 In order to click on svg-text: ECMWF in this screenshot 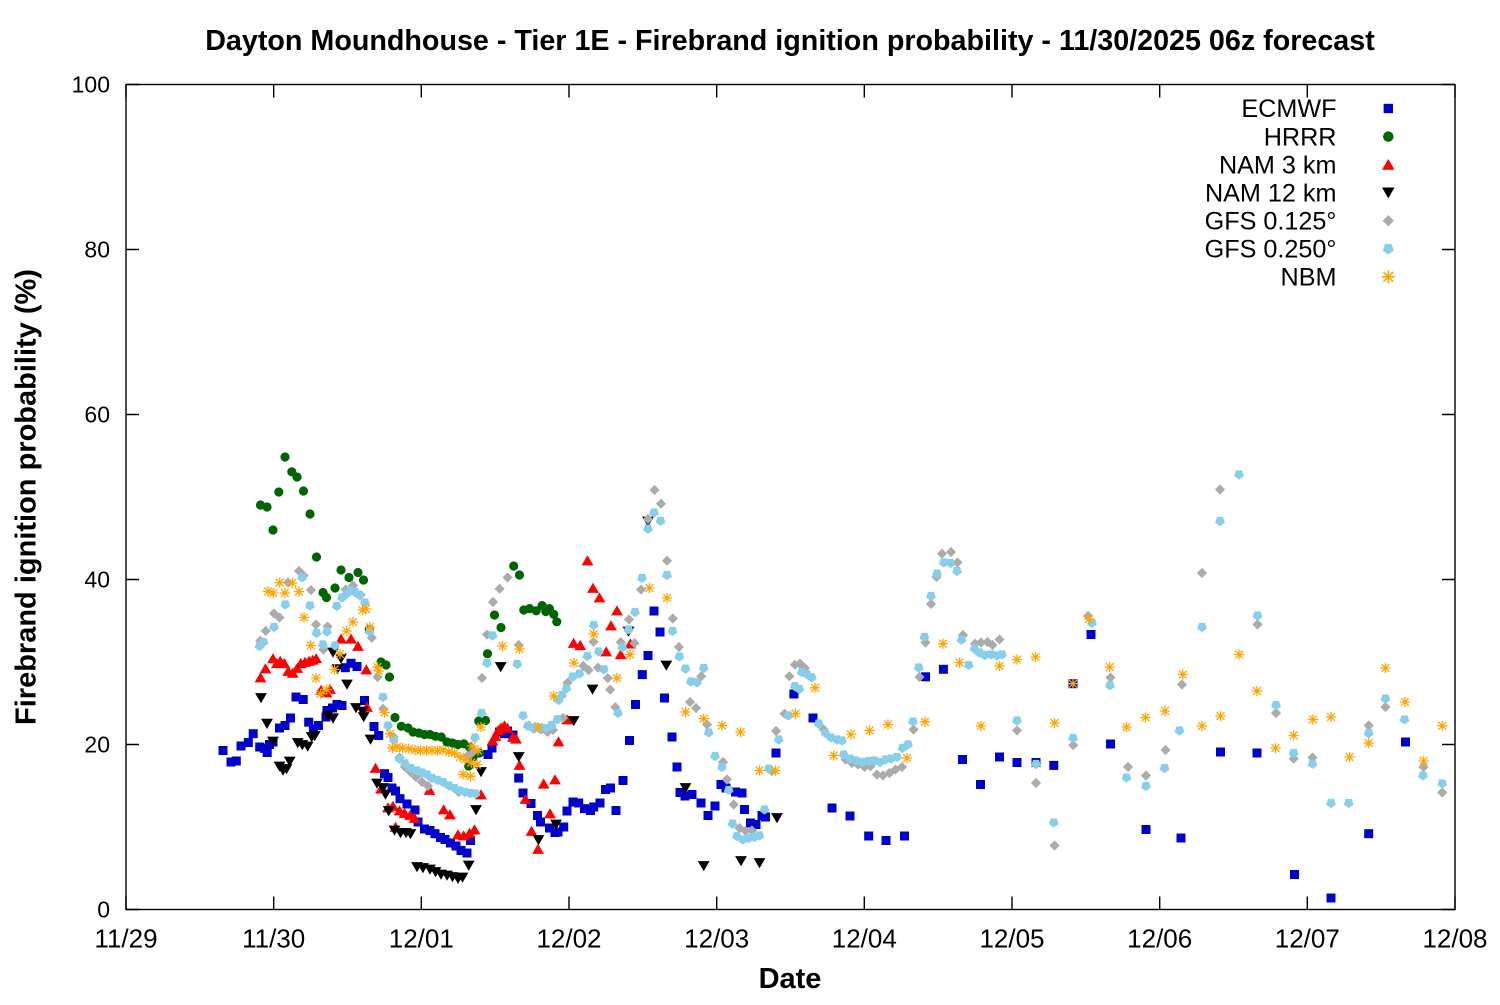, I will do `click(1288, 109)`.